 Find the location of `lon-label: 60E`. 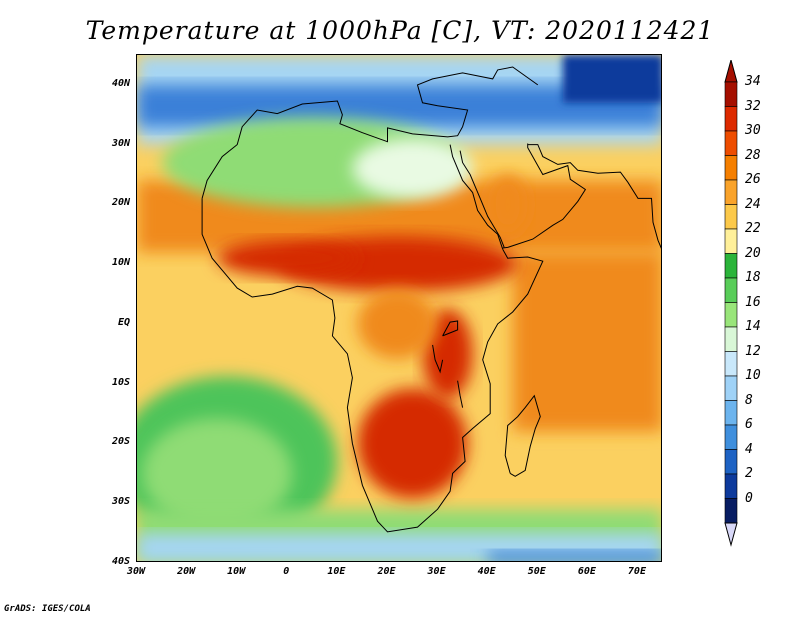

lon-label: 60E is located at coordinates (586, 571).